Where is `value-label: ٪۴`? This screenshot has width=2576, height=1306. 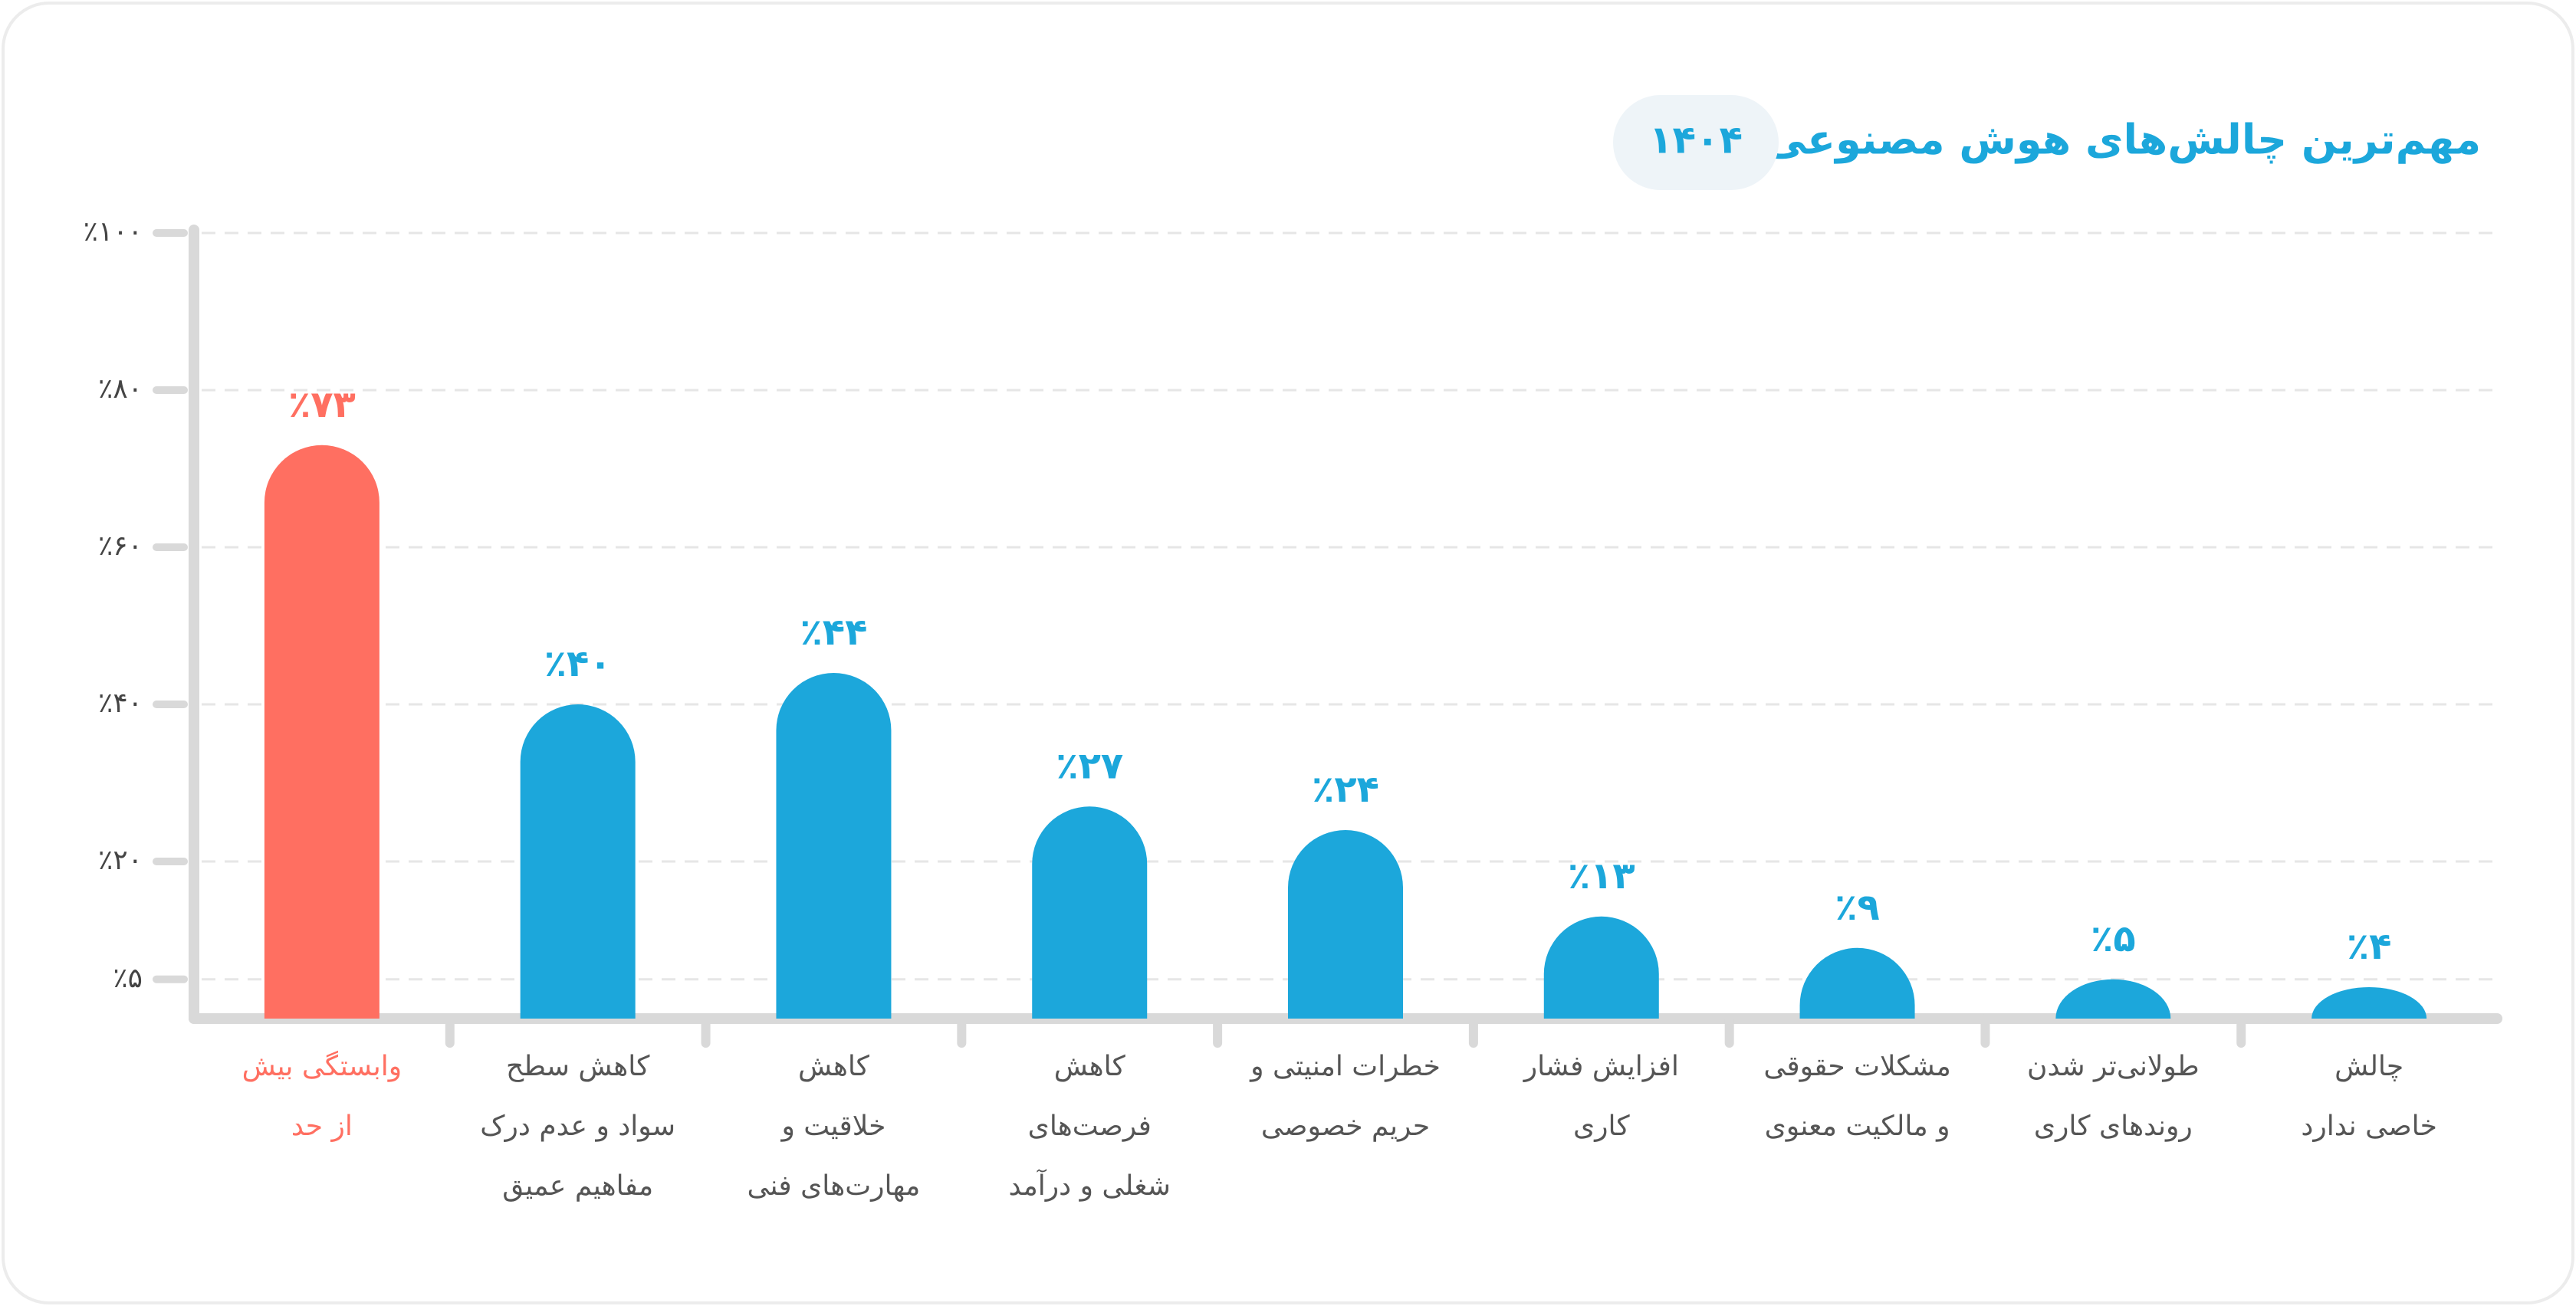
value-label: ٪۴ is located at coordinates (2369, 946).